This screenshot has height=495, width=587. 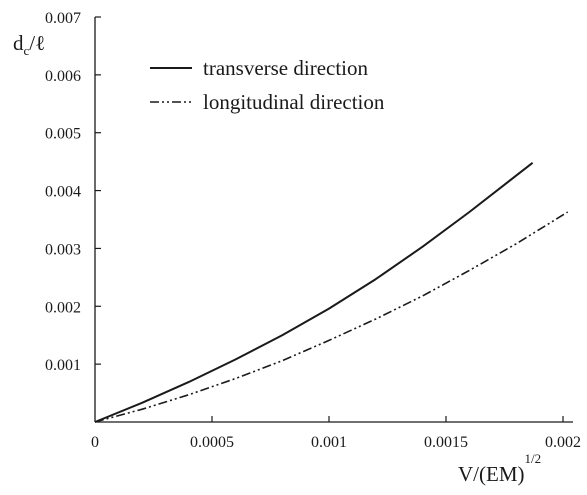 What do you see at coordinates (63, 249) in the screenshot?
I see `y-tick-label: 0.003` at bounding box center [63, 249].